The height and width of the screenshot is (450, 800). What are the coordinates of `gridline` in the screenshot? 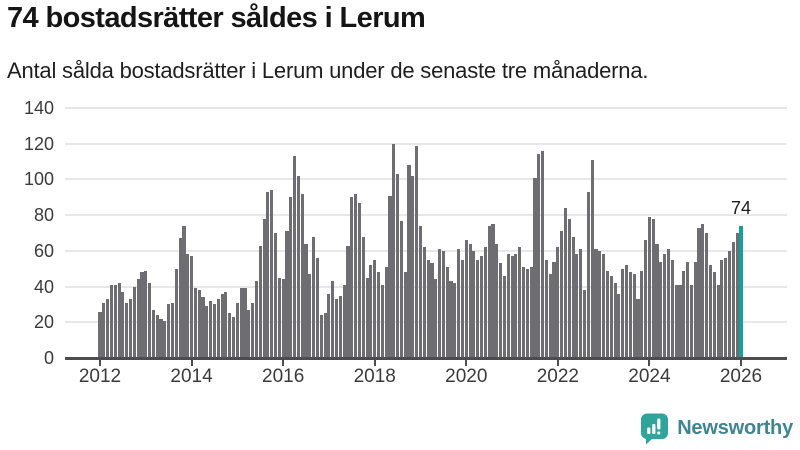 It's located at (426, 215).